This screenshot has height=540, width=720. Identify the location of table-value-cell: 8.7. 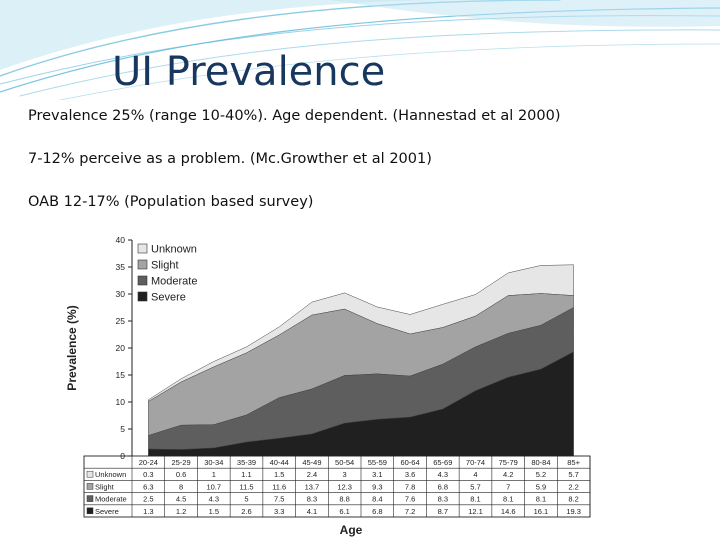
(443, 511).